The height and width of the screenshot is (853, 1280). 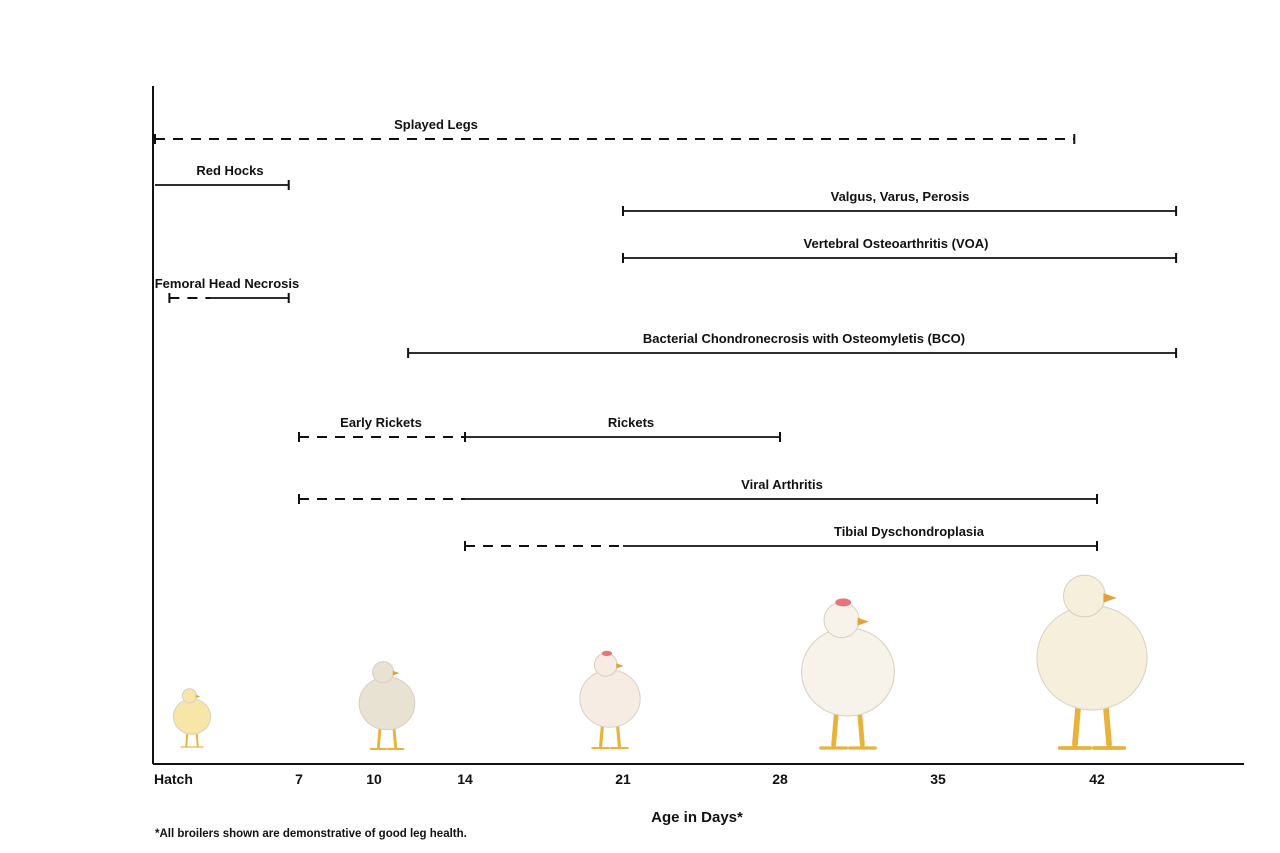 I want to click on condition-label: Valgus, Varus, Perosis, so click(x=900, y=196).